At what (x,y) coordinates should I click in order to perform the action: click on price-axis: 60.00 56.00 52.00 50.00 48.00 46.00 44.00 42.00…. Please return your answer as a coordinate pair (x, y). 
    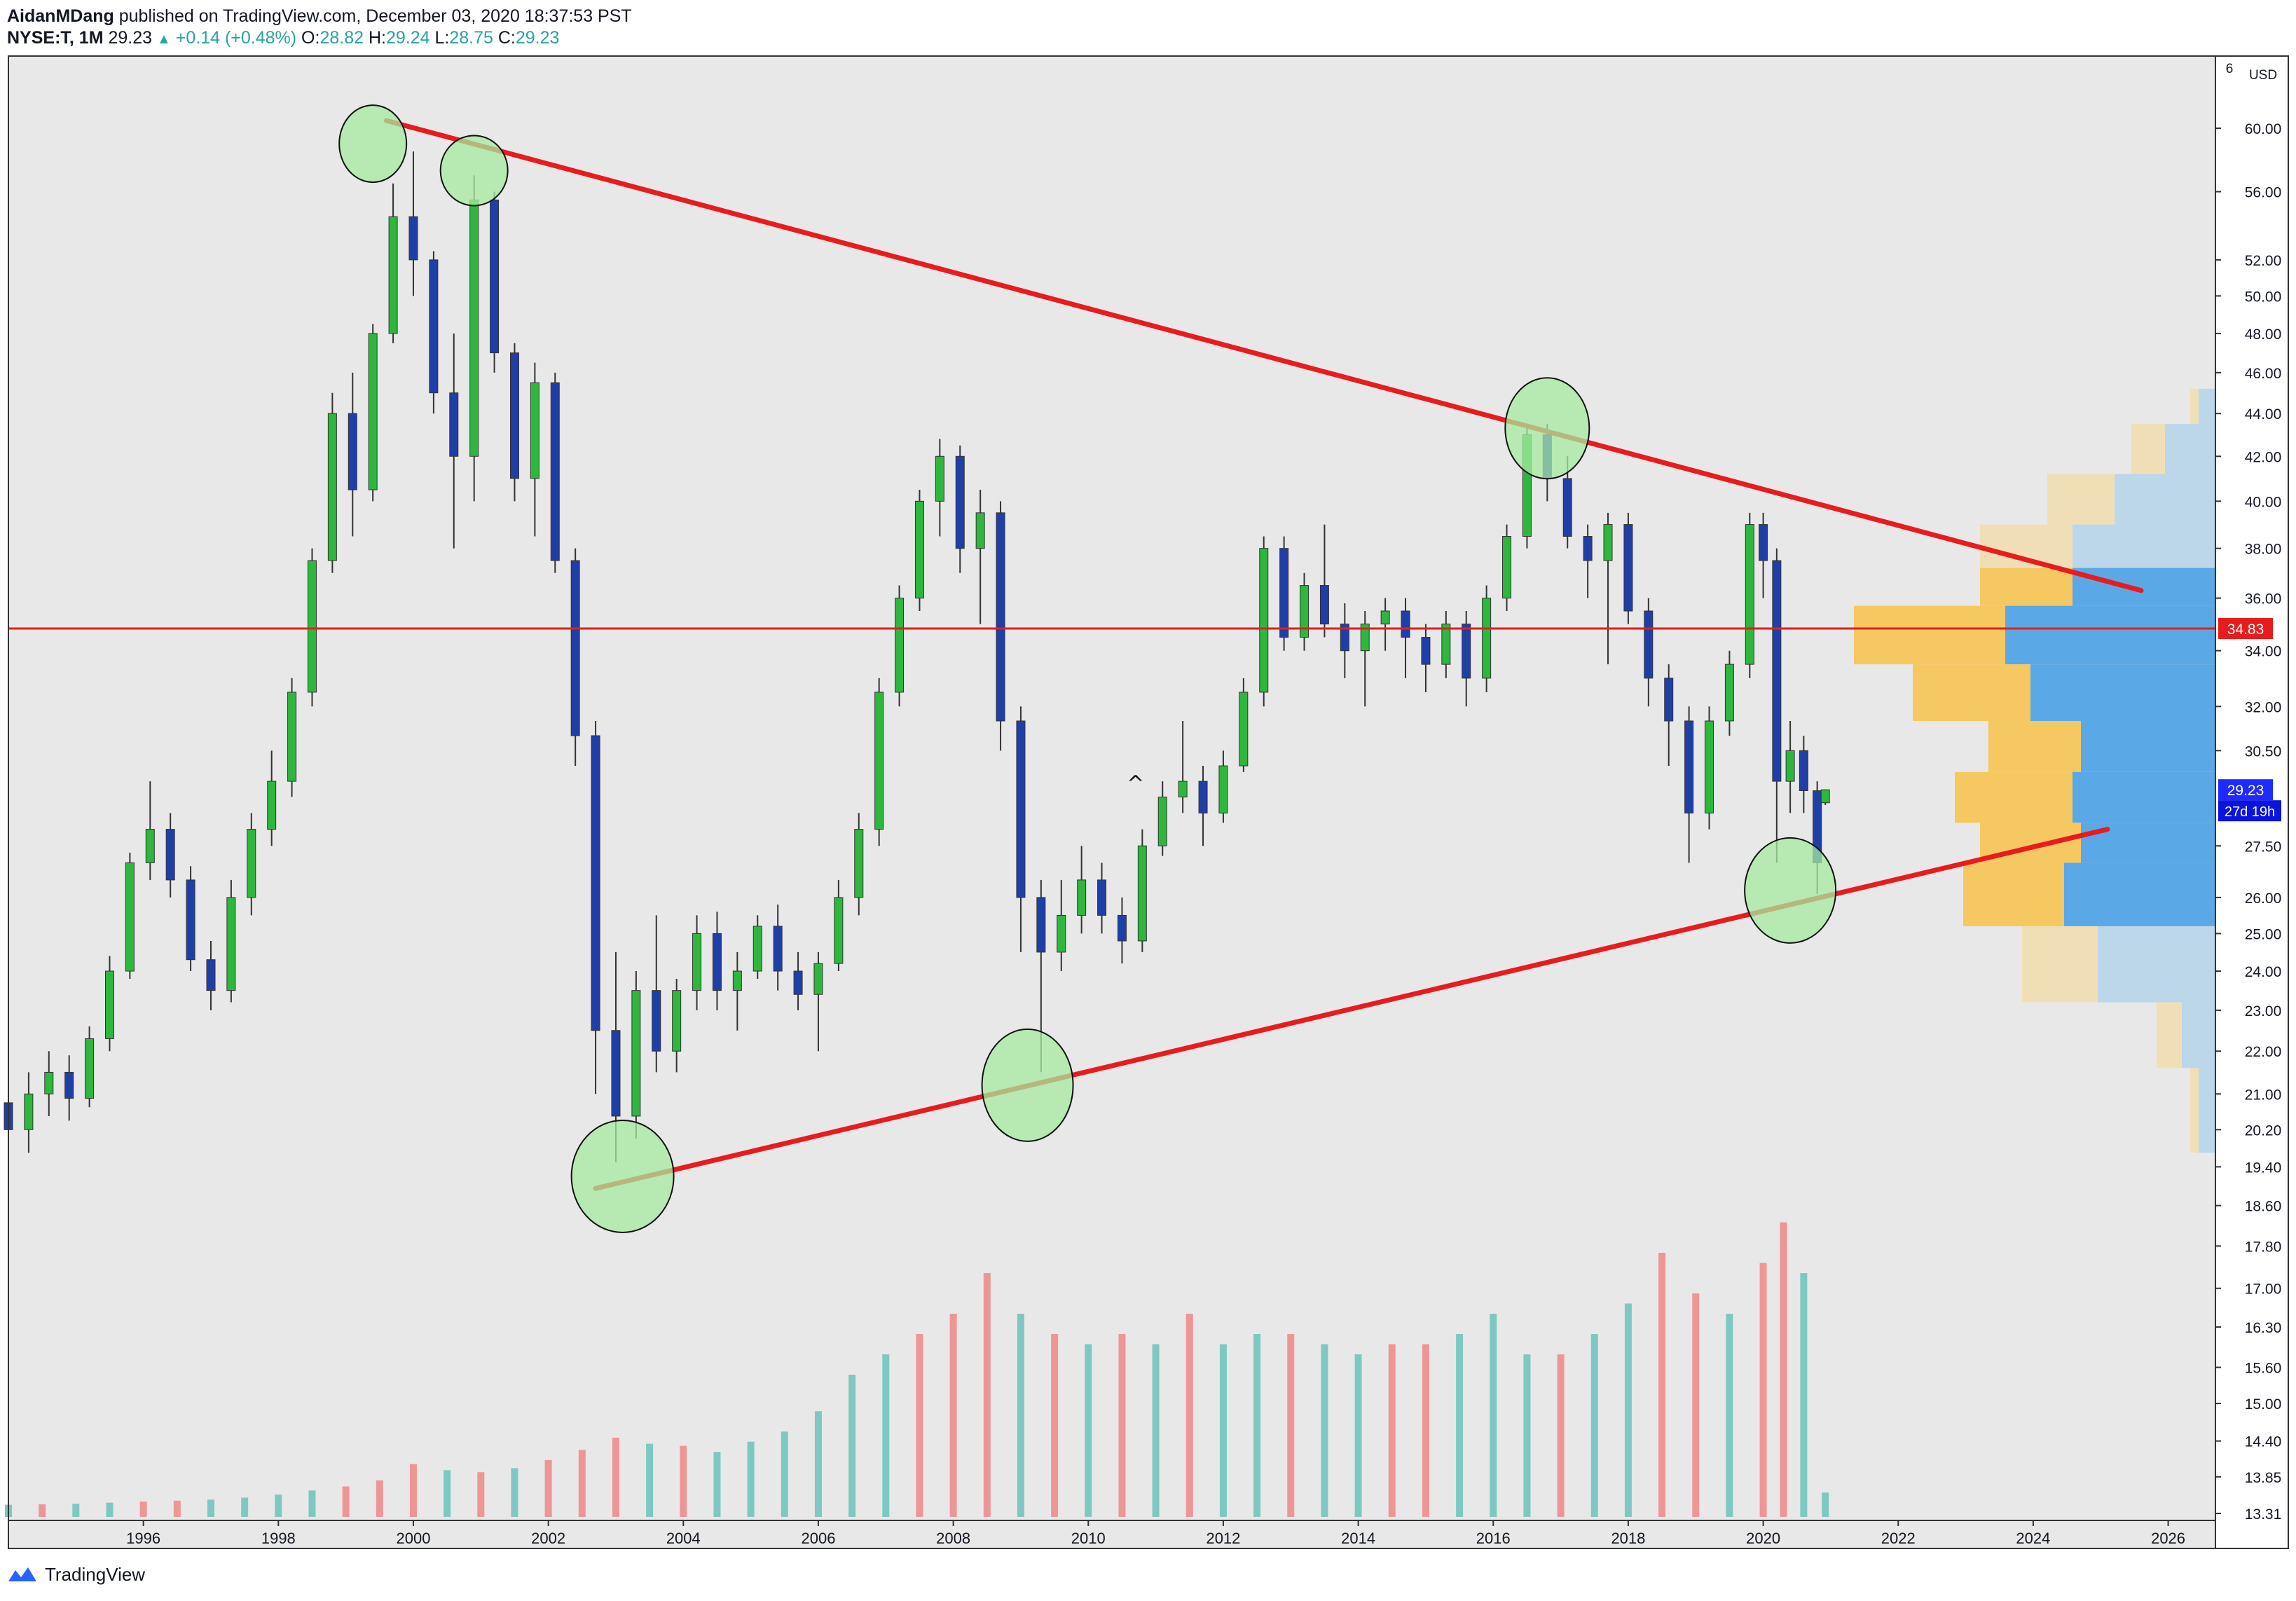
    Looking at the image, I should click on (2248, 793).